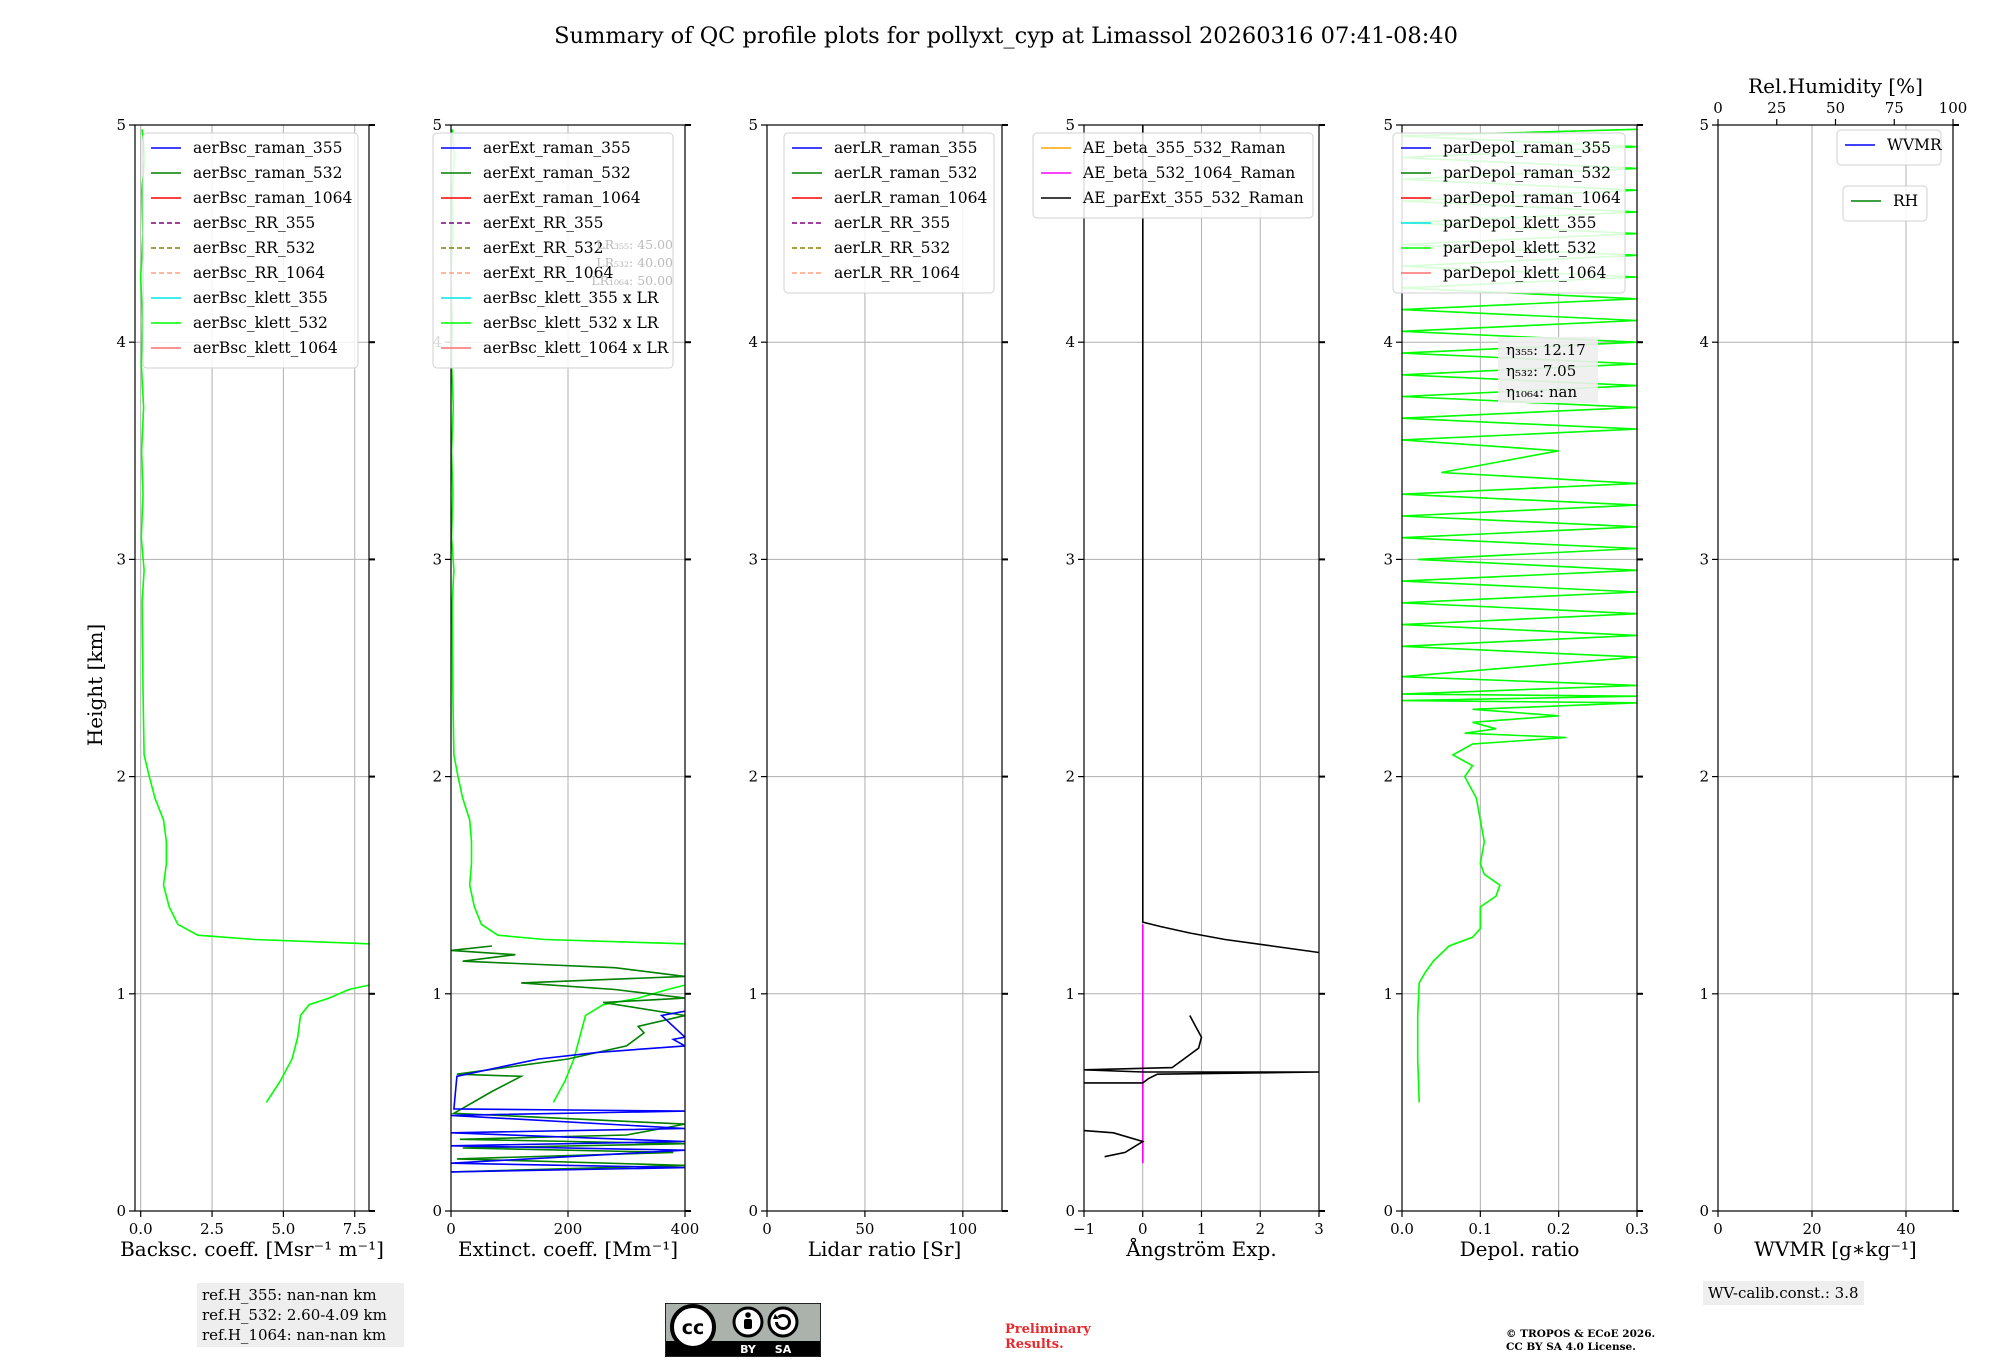 This screenshot has width=2000, height=1360. Describe the element at coordinates (254, 537) in the screenshot. I see `series-line-aerBsc-klett-532-upper` at that location.